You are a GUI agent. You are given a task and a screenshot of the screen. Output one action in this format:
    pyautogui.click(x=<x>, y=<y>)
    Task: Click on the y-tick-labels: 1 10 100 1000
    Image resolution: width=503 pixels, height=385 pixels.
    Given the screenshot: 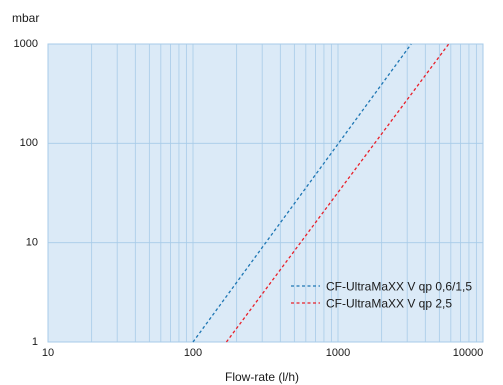 What is the action you would take?
    pyautogui.click(x=26, y=193)
    